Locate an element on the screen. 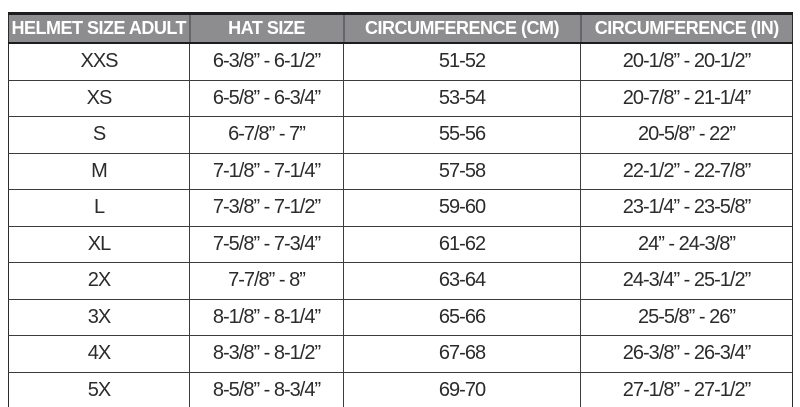 The width and height of the screenshot is (800, 407). table-row-2x: 2X 7-7/8” - 8” 63-64 24-3/4” - 25-1/2” is located at coordinates (400, 281).